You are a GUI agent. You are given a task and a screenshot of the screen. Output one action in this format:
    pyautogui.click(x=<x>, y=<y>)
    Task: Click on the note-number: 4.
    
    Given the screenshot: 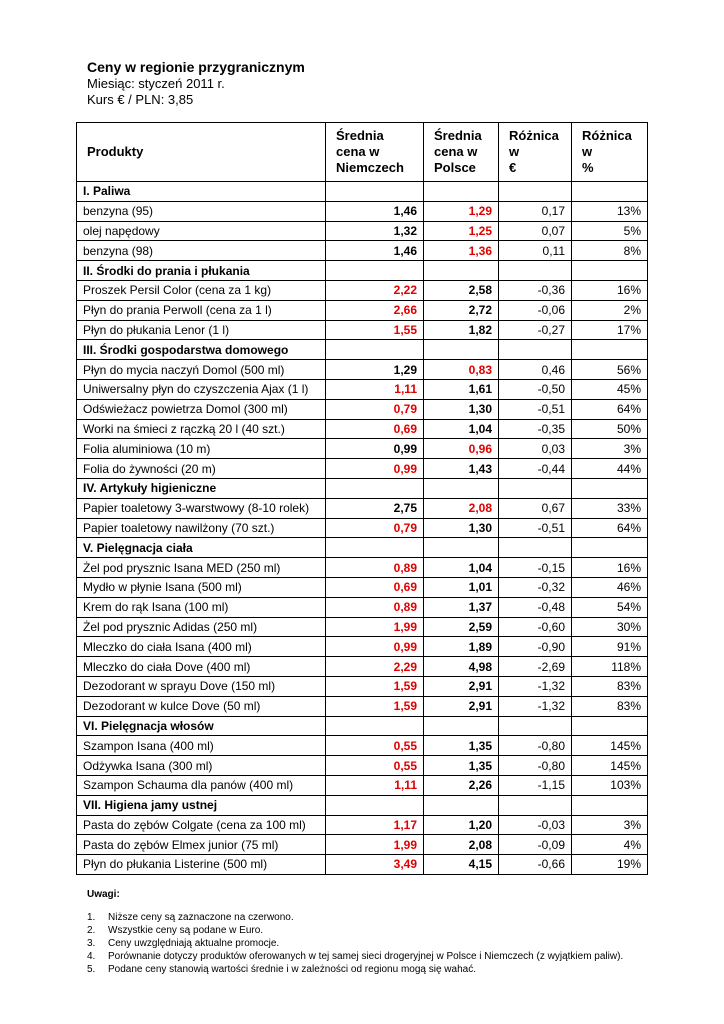 What is the action you would take?
    pyautogui.click(x=91, y=956)
    